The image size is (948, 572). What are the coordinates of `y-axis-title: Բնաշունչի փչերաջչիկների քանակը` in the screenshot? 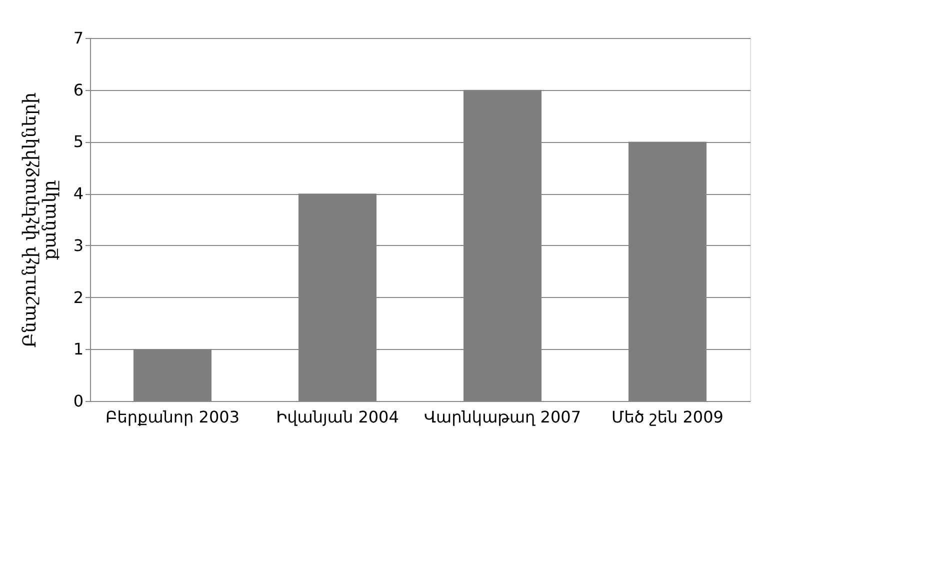 It's located at (39, 220).